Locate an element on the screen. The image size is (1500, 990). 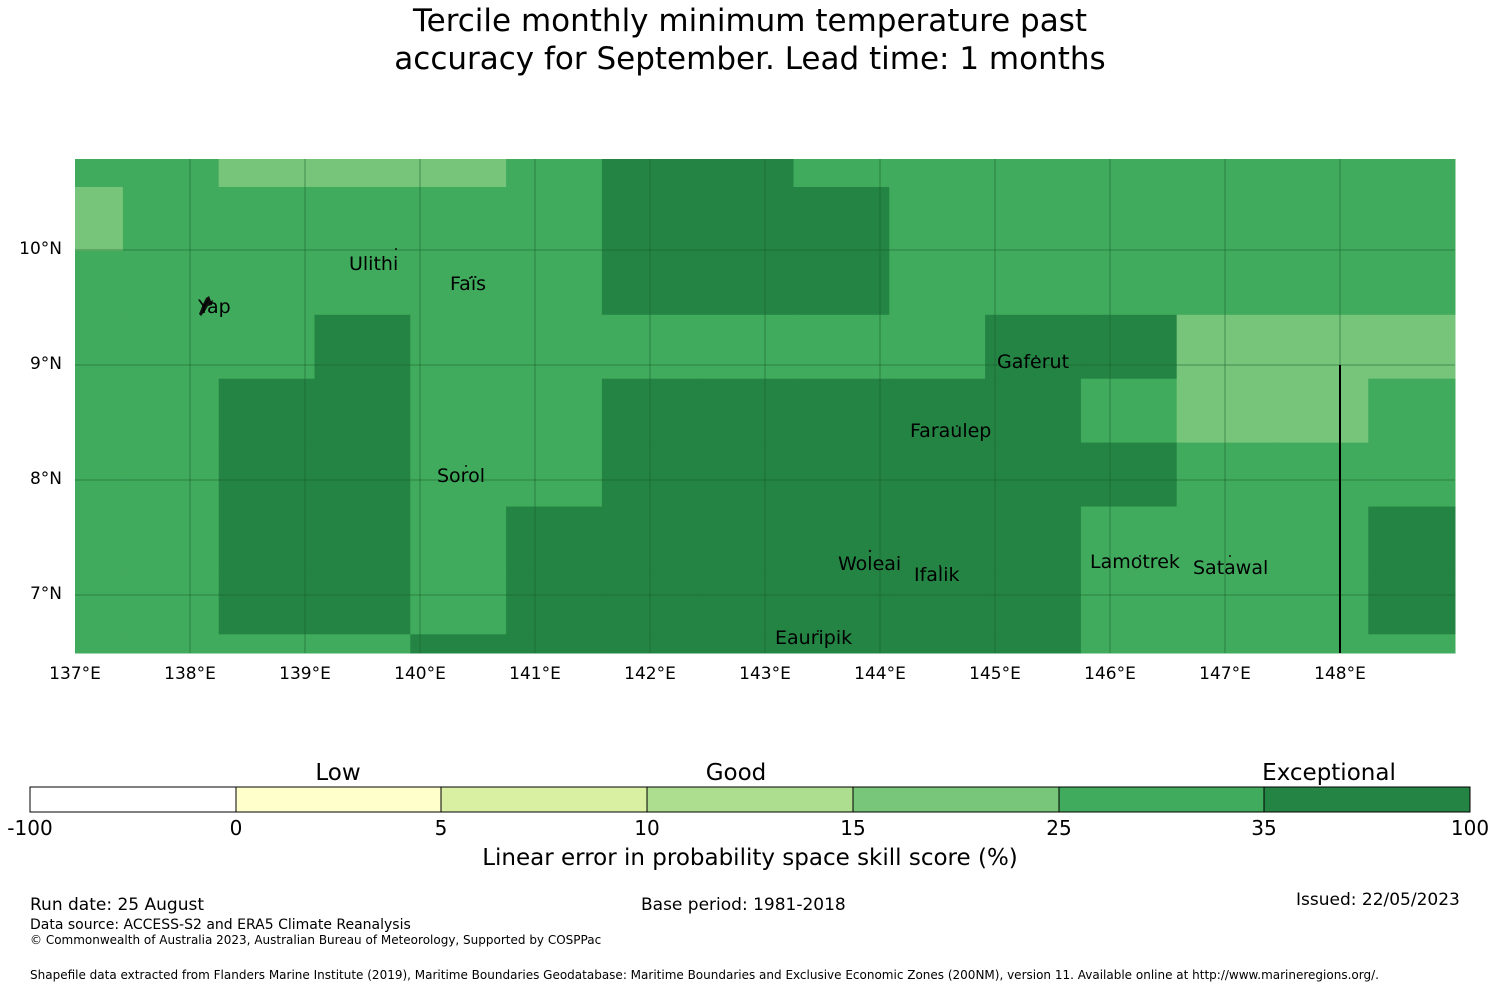
lon-tick-label: 145°E is located at coordinates (995, 674).